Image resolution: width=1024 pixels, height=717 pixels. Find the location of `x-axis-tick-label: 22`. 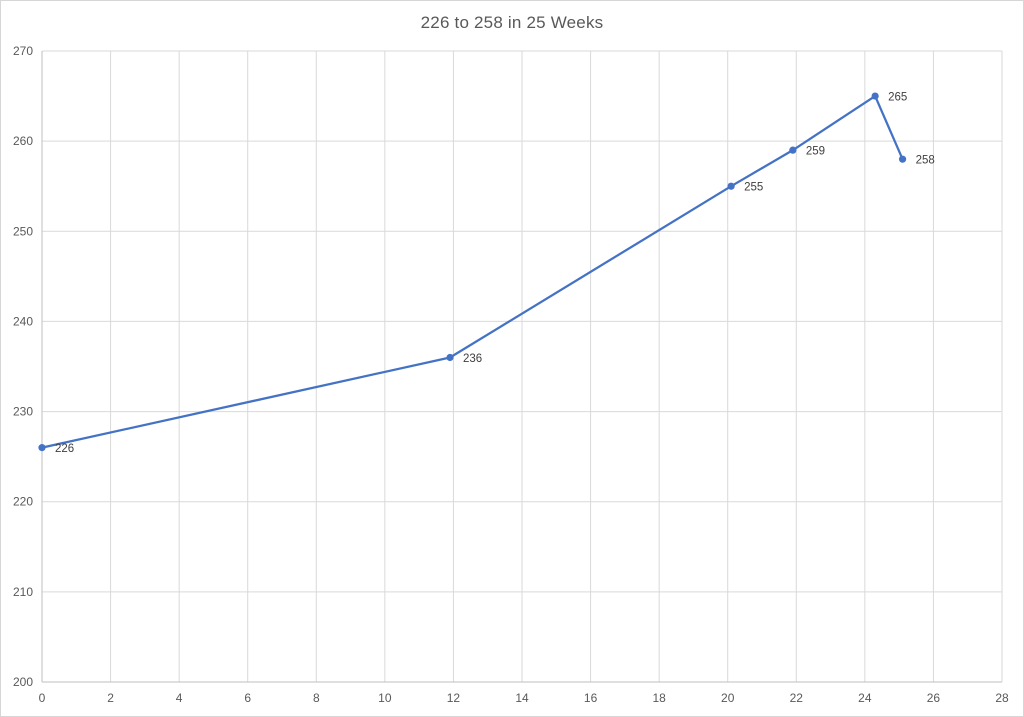

x-axis-tick-label: 22 is located at coordinates (797, 698).